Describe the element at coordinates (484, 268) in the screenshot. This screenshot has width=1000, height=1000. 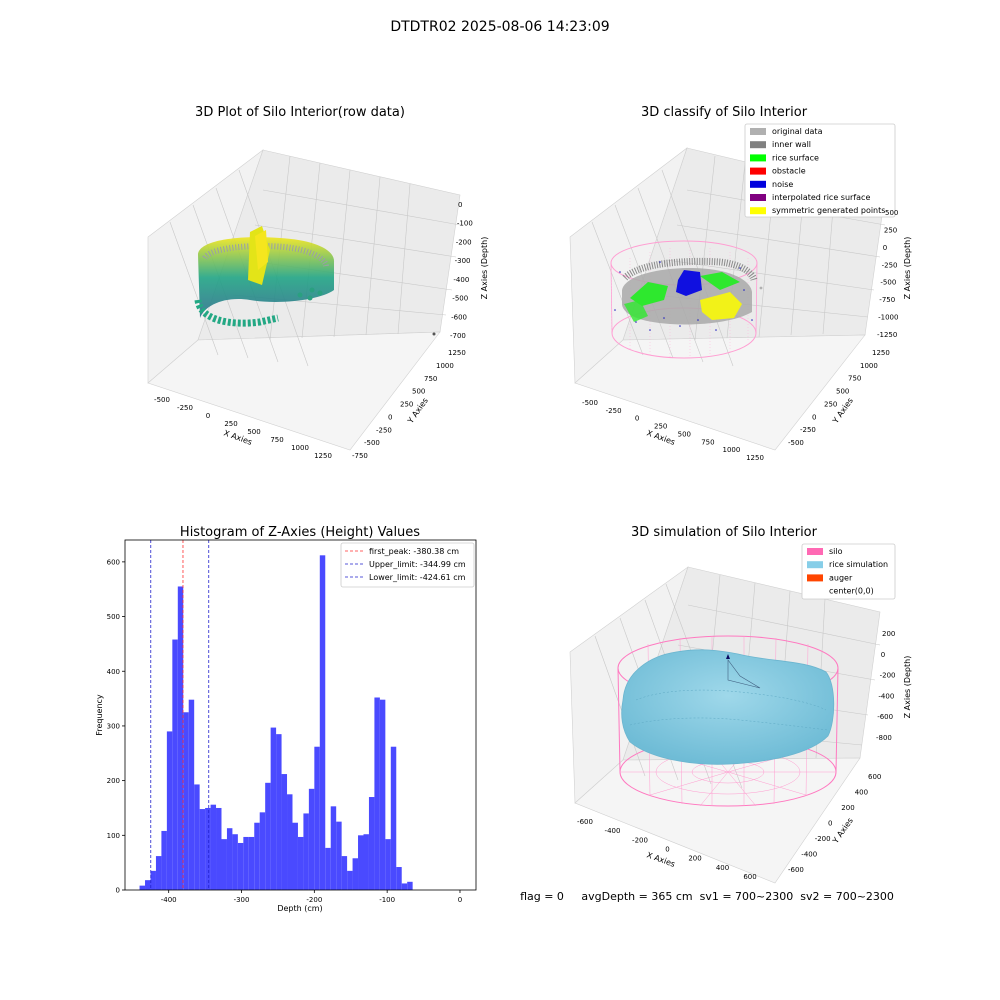
I see `raw-3d-zlabel: Z Axies (Depth)` at that location.